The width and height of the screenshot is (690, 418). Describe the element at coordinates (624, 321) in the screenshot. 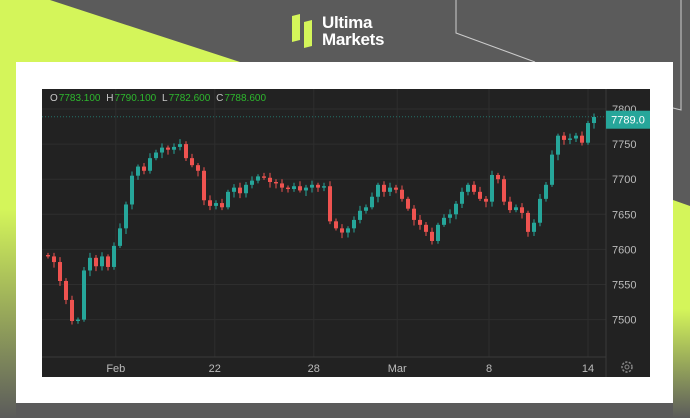

I see `y-tick-label: 7500` at that location.